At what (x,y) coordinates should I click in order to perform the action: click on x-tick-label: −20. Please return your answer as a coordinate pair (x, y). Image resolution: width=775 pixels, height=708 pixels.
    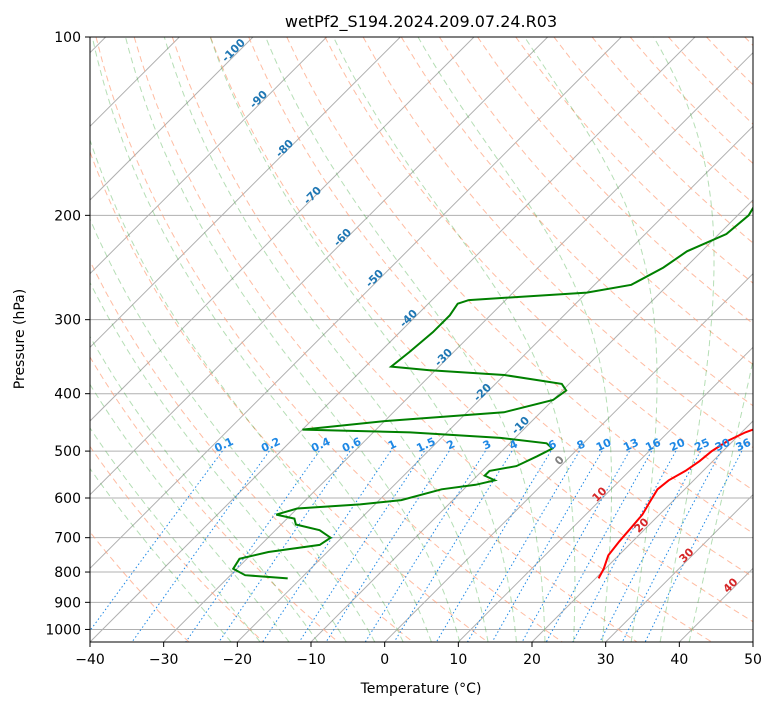
    Looking at the image, I should click on (238, 660).